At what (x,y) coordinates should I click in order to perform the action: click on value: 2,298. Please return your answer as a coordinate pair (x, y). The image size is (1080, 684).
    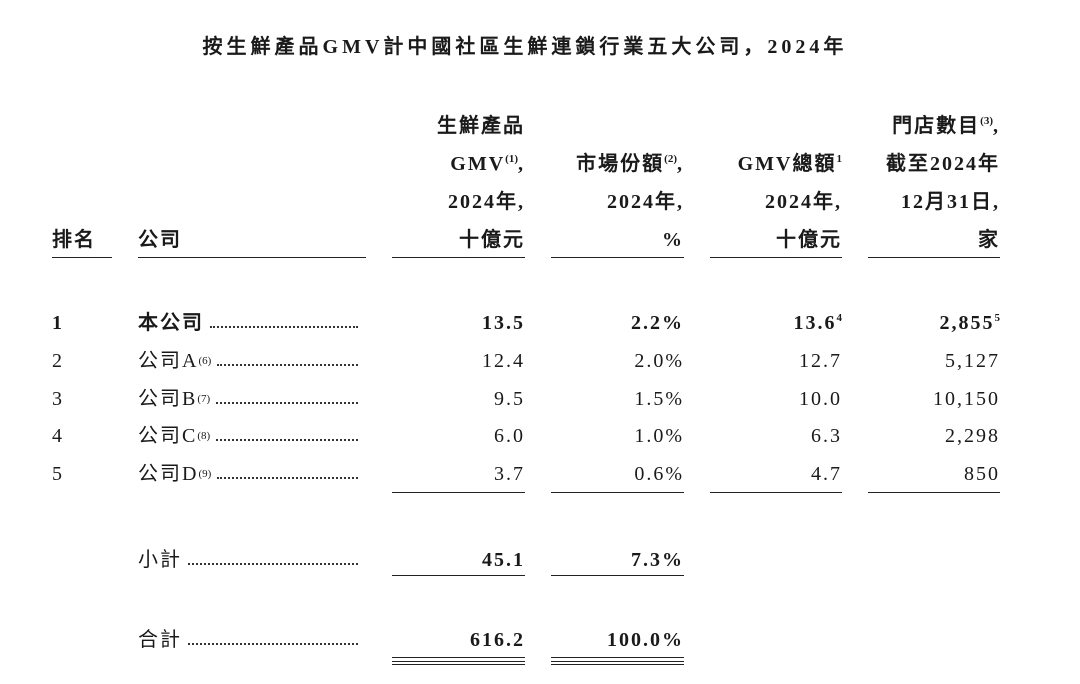
    Looking at the image, I should click on (972, 436).